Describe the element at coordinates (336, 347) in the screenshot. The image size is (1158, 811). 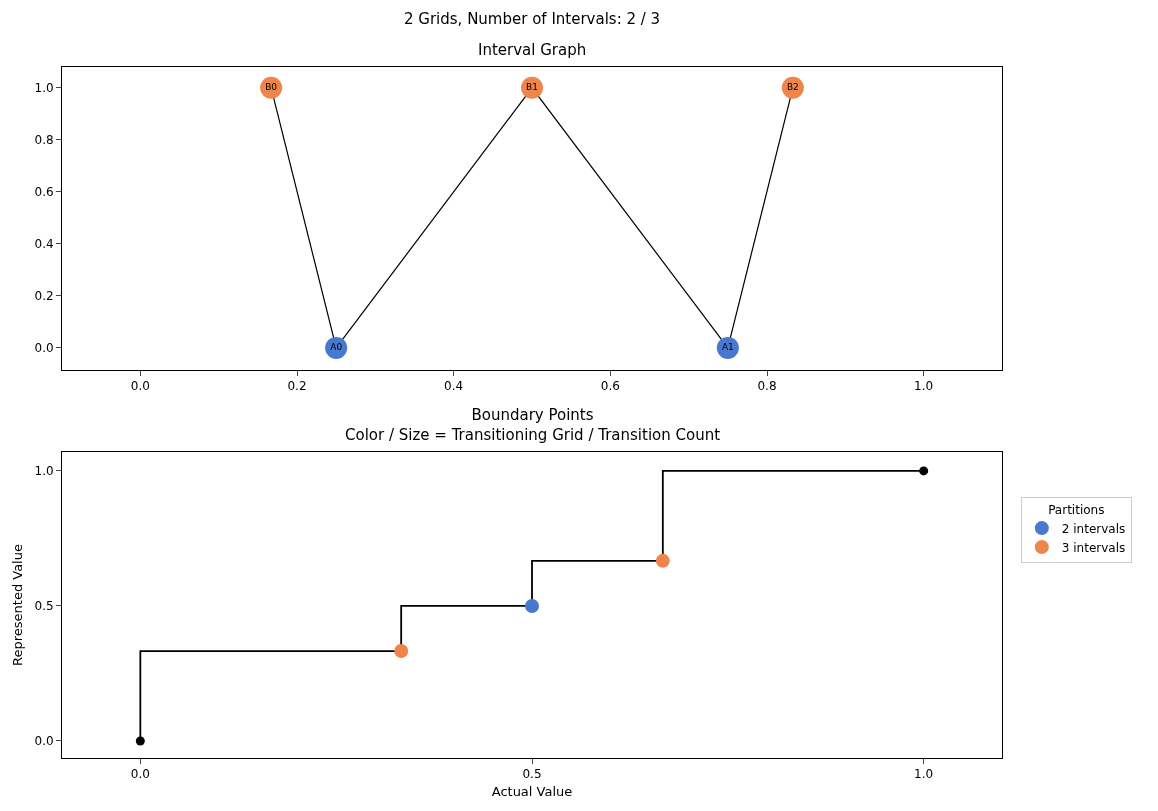
I see `data-label: A0` at that location.